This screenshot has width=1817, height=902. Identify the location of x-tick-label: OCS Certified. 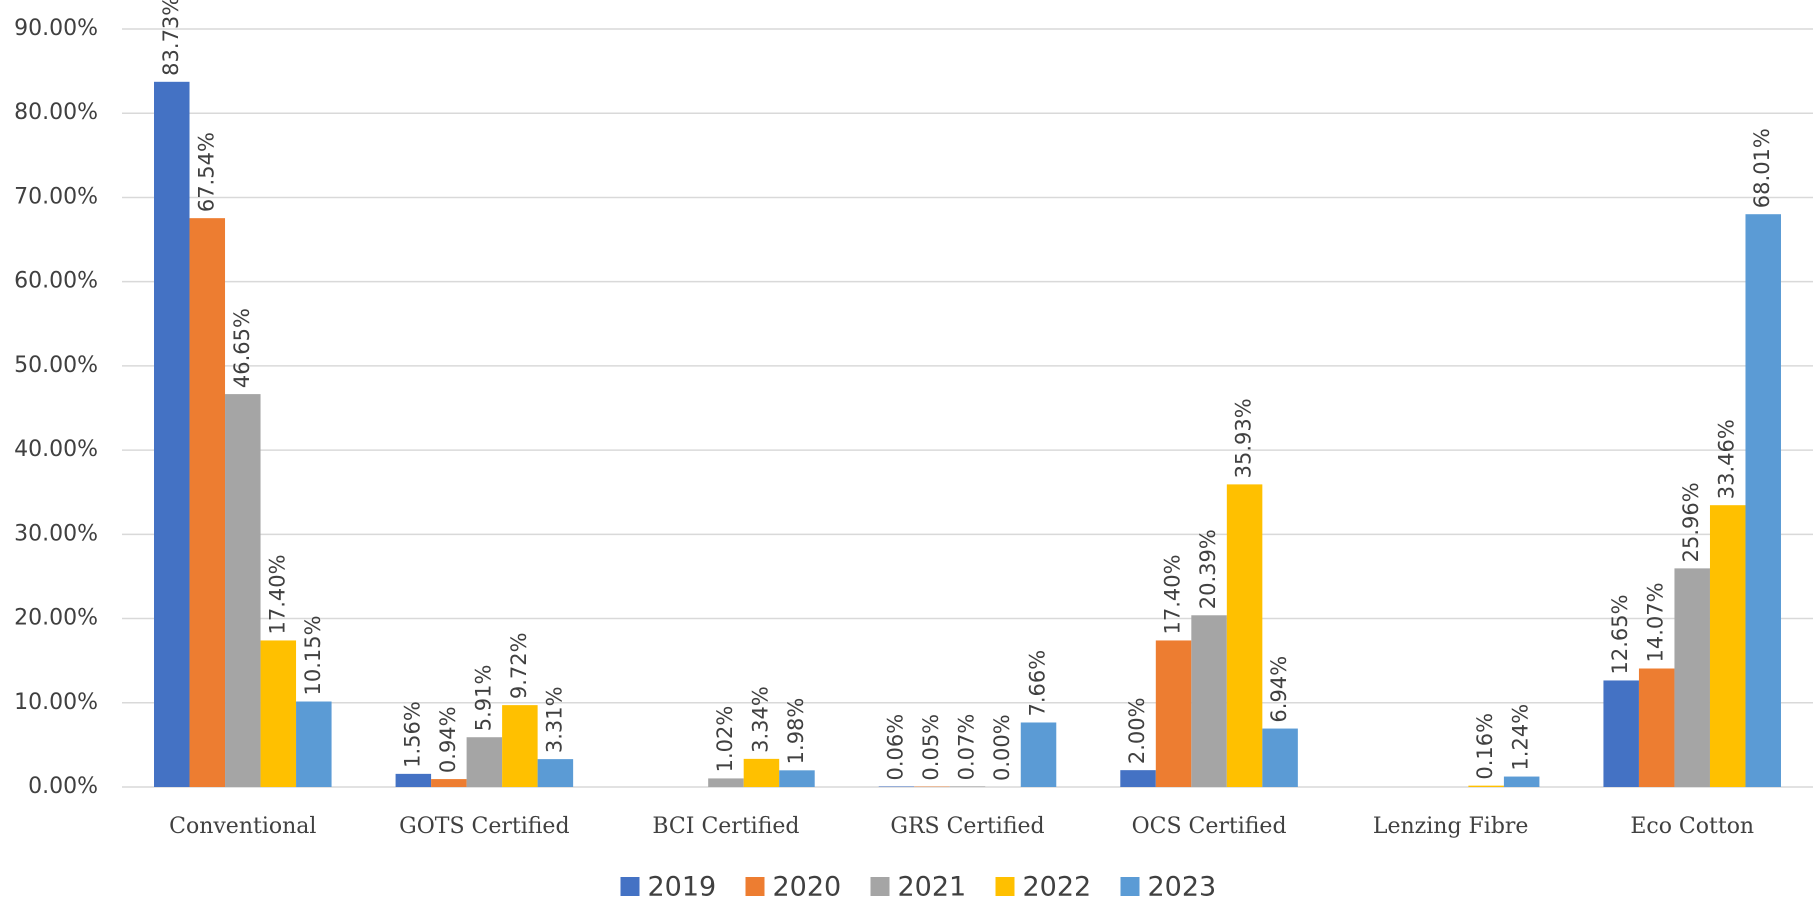
(1209, 826).